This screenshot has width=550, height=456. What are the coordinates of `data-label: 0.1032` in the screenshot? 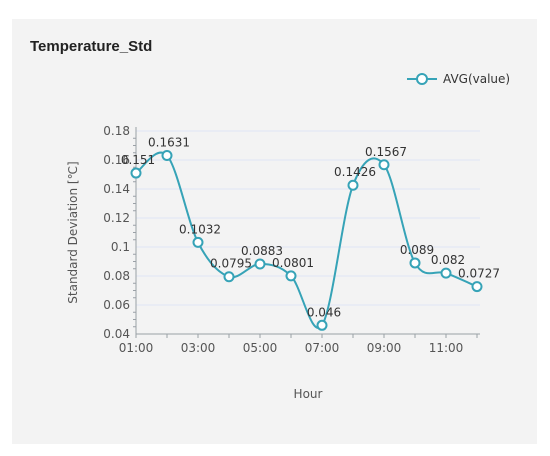 It's located at (200, 229).